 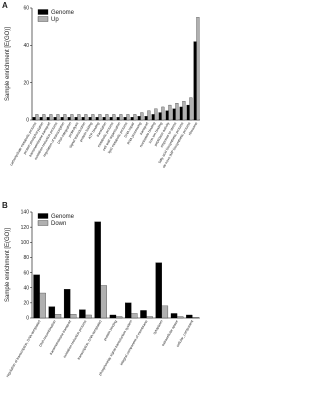 What do you see at coordinates (26, 258) in the screenshot?
I see `y-tick-label: 80` at bounding box center [26, 258].